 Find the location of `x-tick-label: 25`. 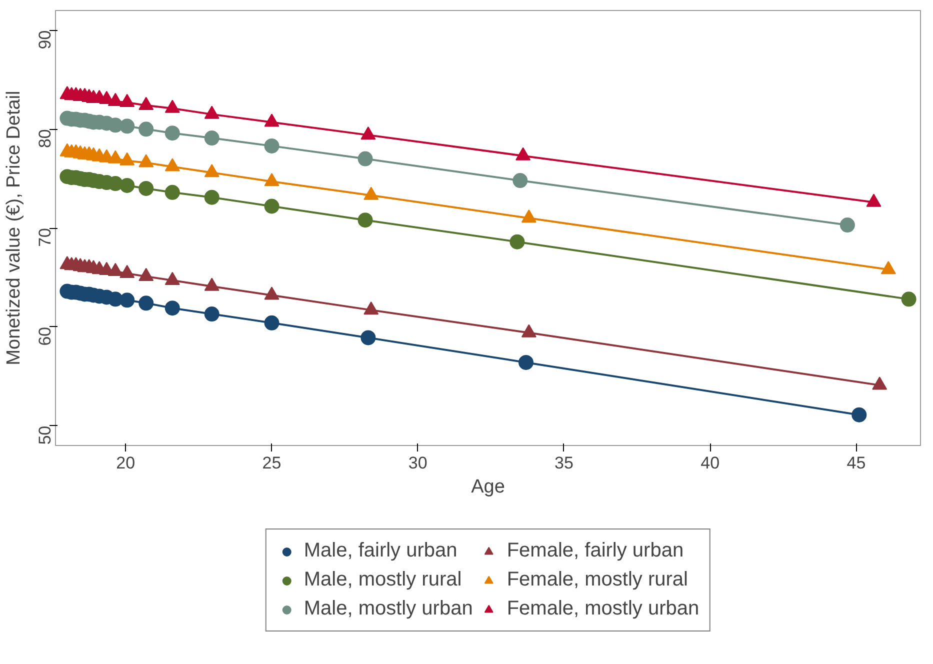

x-tick-label: 25 is located at coordinates (272, 463).